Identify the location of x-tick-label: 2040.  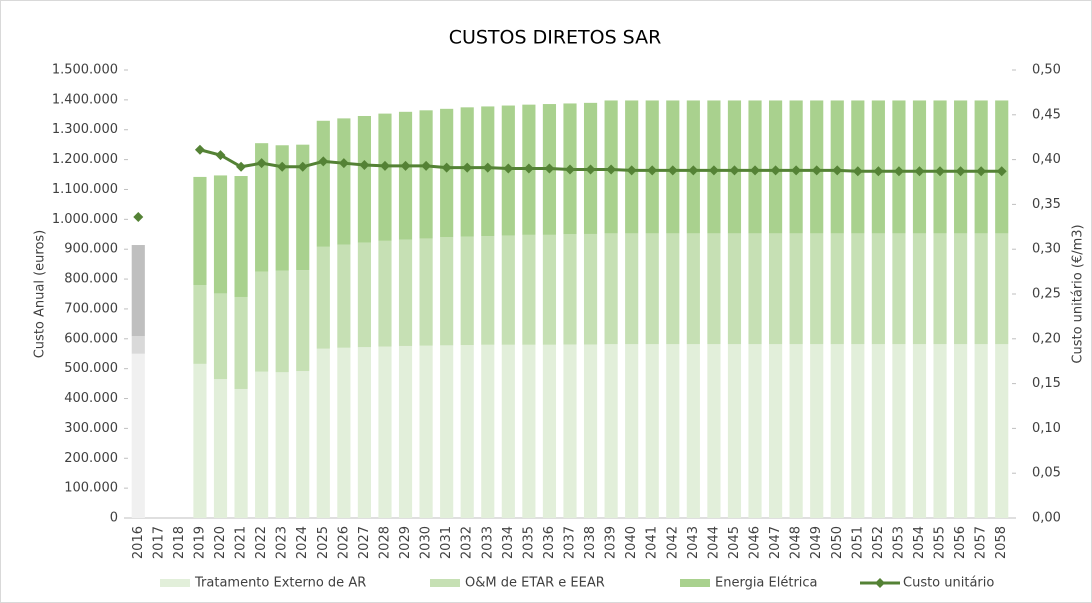
(631, 542).